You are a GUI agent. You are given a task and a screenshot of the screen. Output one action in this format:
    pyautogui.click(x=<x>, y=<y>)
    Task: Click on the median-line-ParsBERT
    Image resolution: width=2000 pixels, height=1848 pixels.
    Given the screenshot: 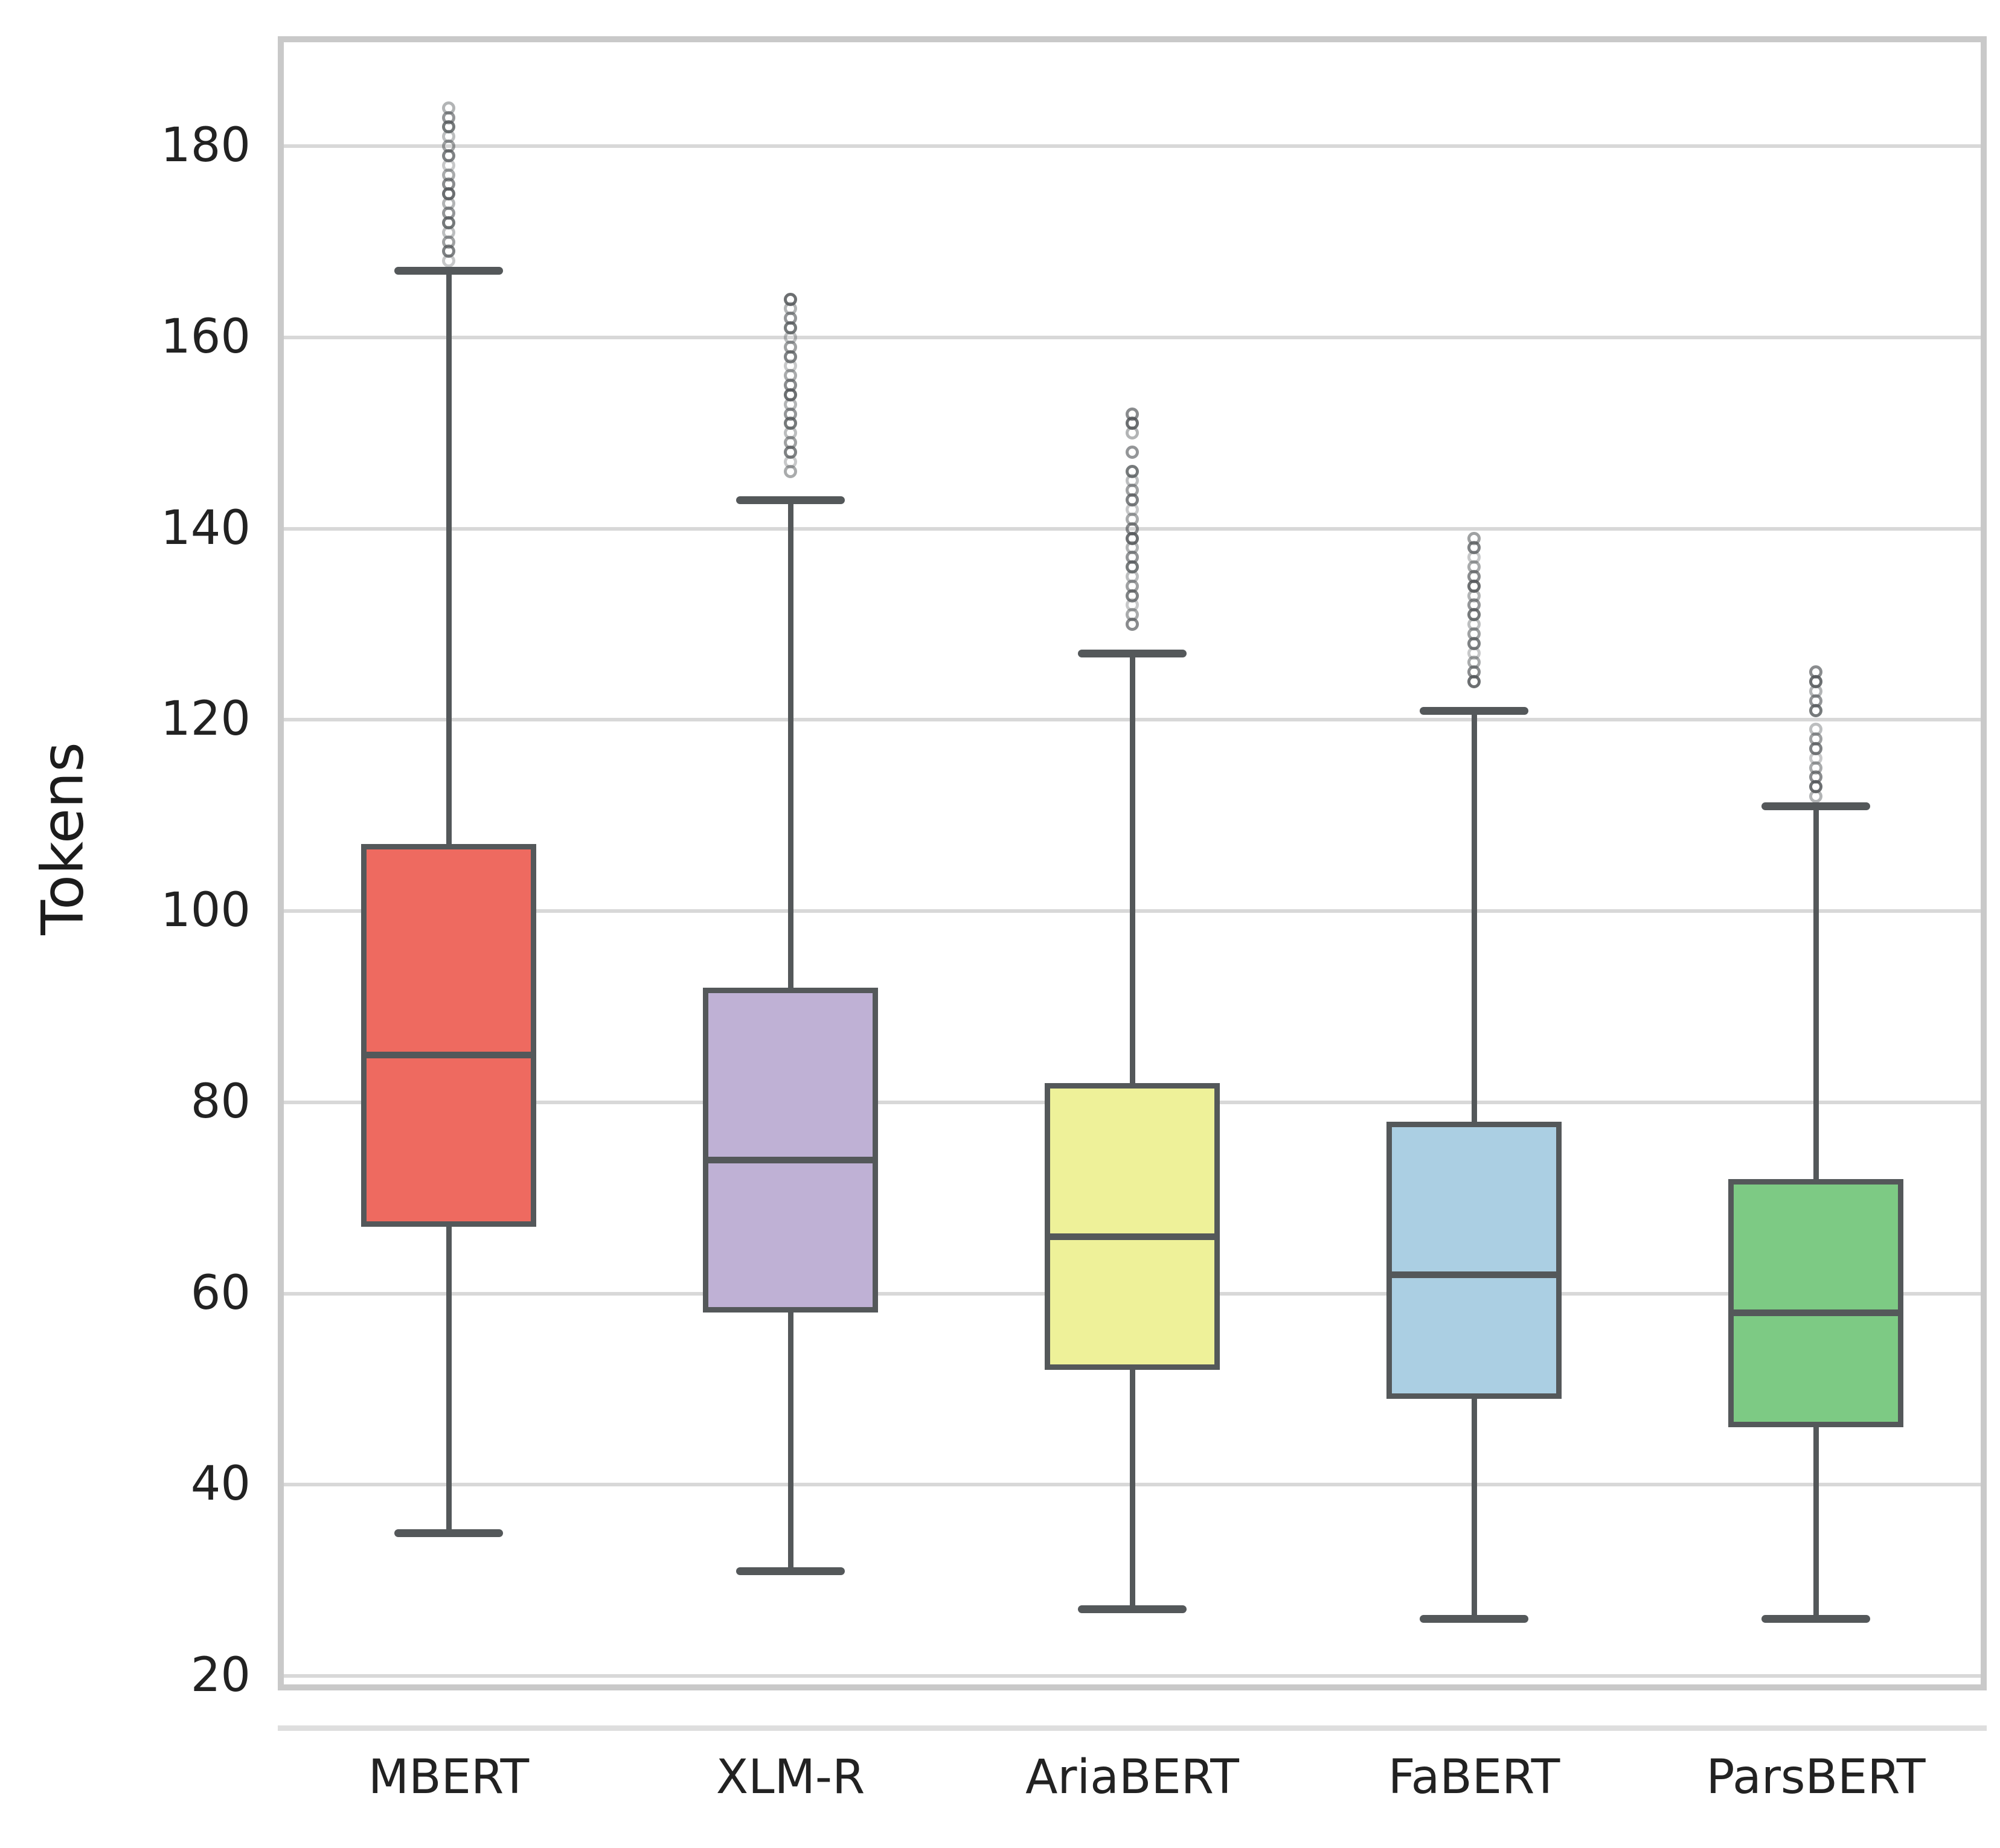 What is the action you would take?
    pyautogui.click(x=1816, y=1313)
    